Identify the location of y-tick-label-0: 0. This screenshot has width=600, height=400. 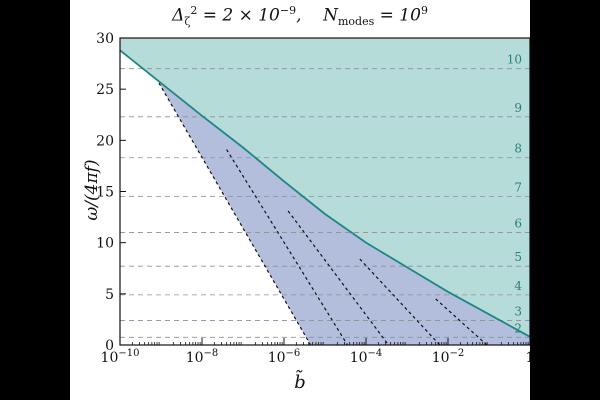
(109, 346).